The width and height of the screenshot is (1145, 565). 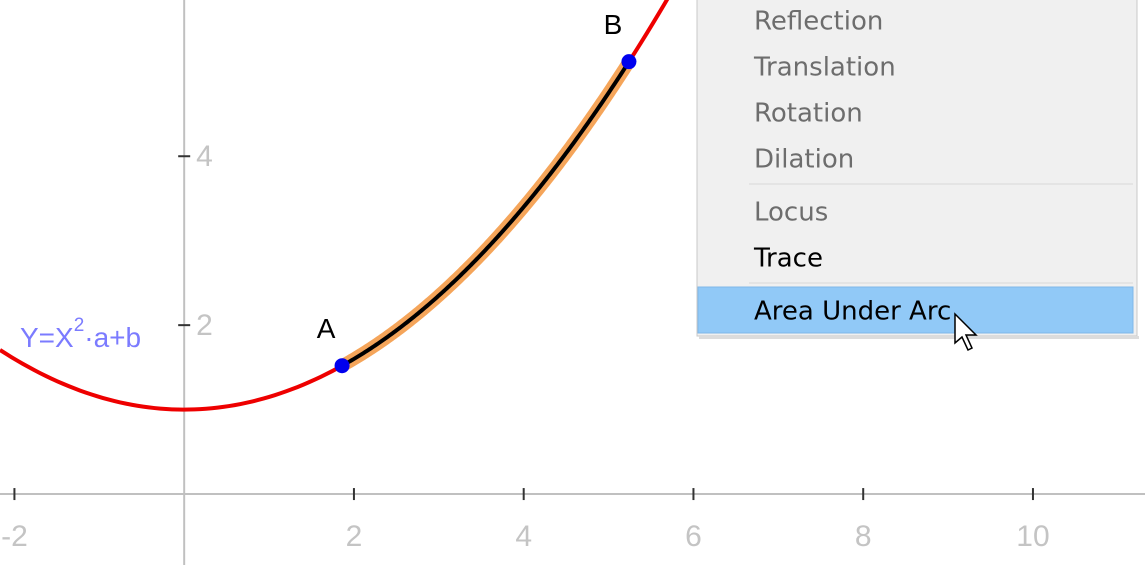 What do you see at coordinates (204, 325) in the screenshot?
I see `y-tick-label: 2` at bounding box center [204, 325].